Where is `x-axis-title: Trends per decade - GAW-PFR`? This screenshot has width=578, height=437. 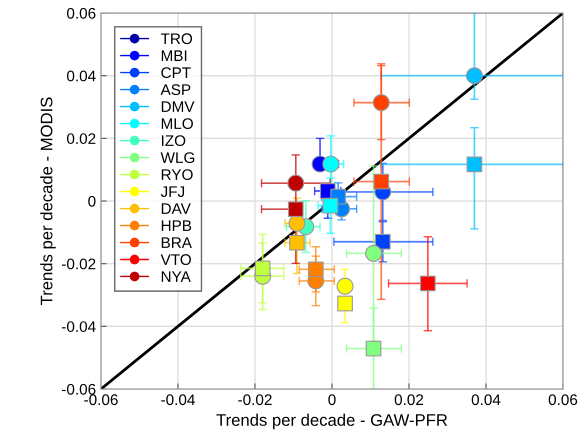
x-axis-title: Trends per decade - GAW-PFR is located at coordinates (332, 422).